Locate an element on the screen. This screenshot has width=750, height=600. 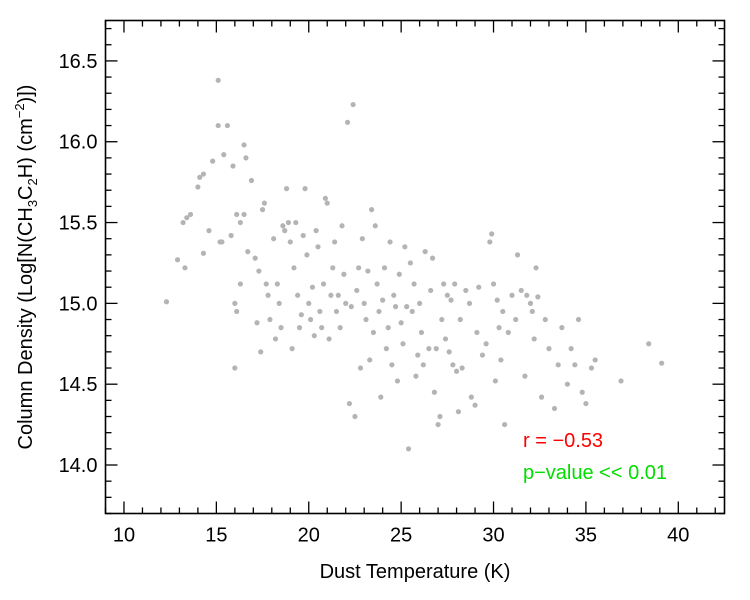
y-tick-label: 15.0 is located at coordinates (78, 304).